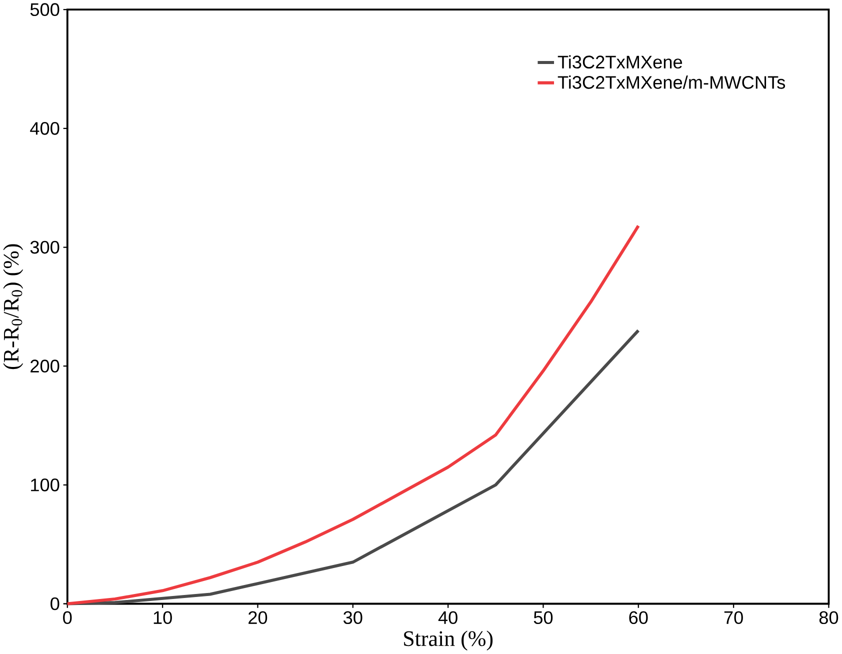 This screenshot has height=654, width=842. I want to click on x-tick-label: 50, so click(543, 617).